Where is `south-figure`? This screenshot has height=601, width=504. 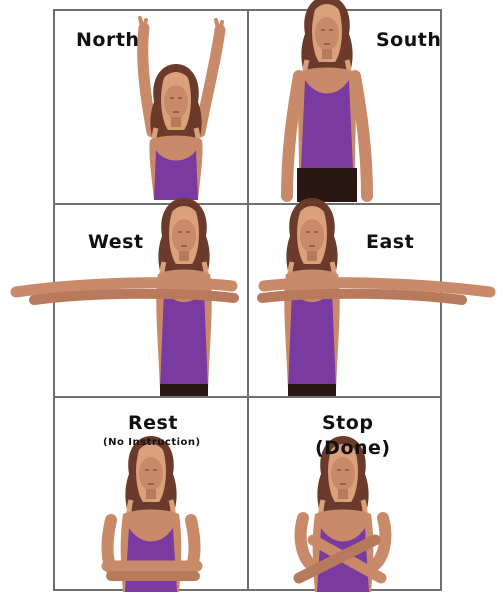
south-figure is located at coordinates (327, 101).